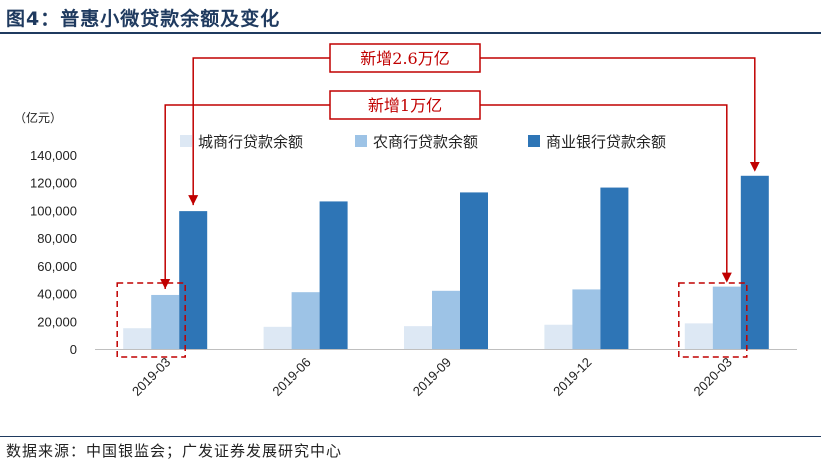  Describe the element at coordinates (193, 280) in the screenshot. I see `bar-2019-03-s2` at that location.